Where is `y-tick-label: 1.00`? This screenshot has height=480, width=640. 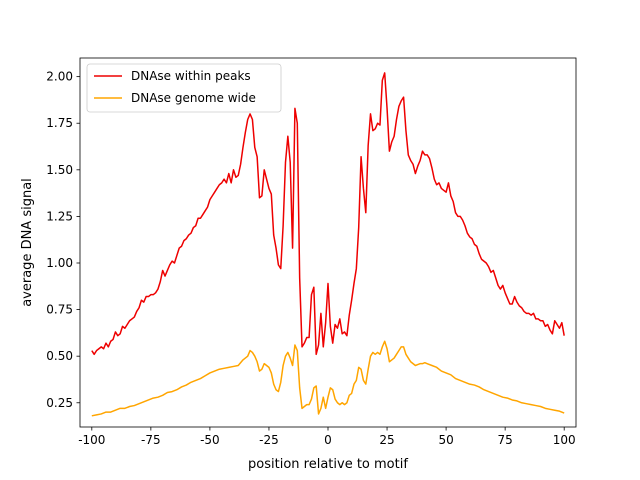 y-tick-label: 1.00 is located at coordinates (59, 263).